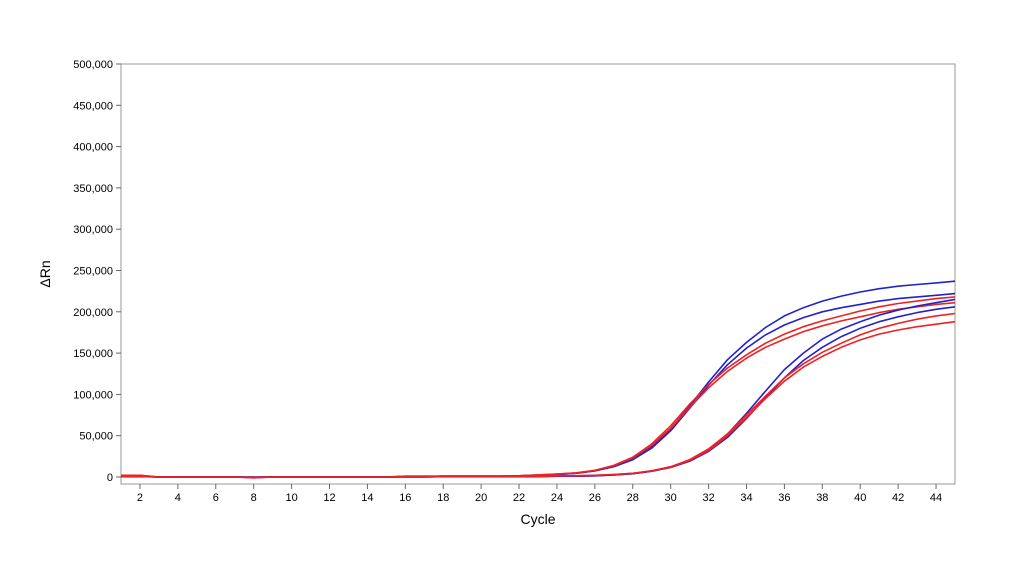 The image size is (1024, 576). What do you see at coordinates (481, 498) in the screenshot?
I see `x-tick-label: 20` at bounding box center [481, 498].